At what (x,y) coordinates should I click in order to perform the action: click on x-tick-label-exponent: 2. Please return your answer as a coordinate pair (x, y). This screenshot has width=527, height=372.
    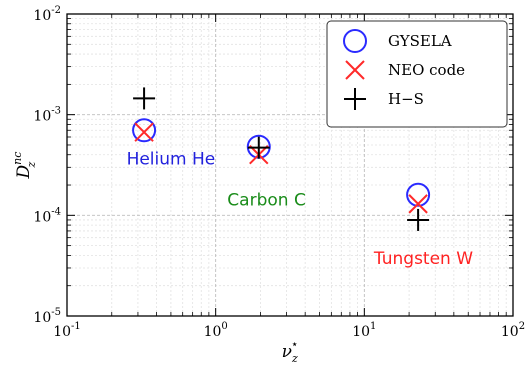
    Looking at the image, I should click on (522, 326).